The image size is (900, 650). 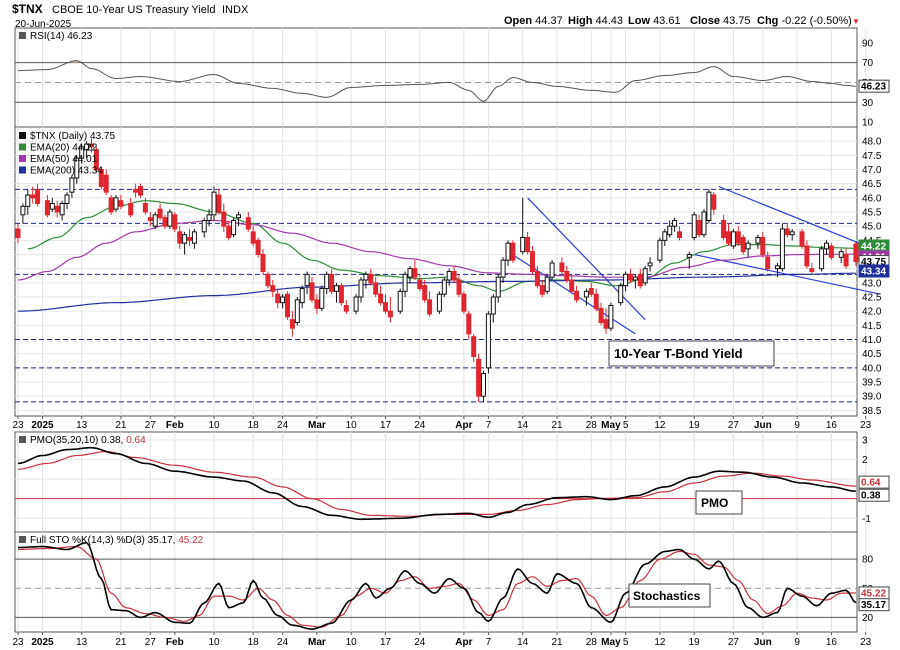 I want to click on sto-d-line, so click(x=437, y=587).